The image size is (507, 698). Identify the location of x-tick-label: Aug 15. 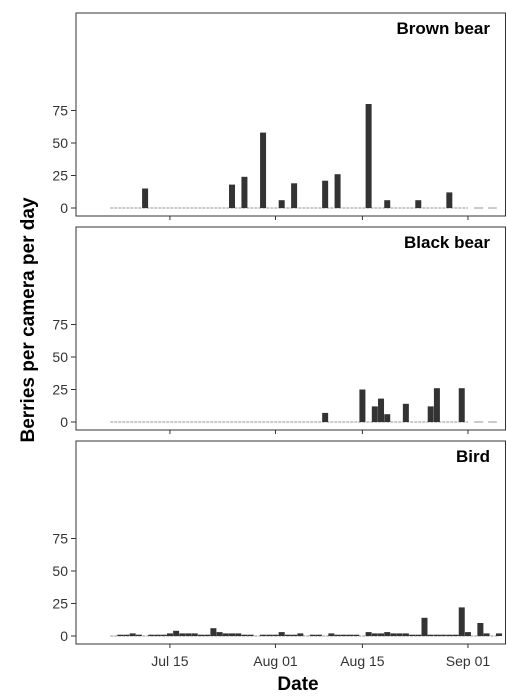
(362, 661).